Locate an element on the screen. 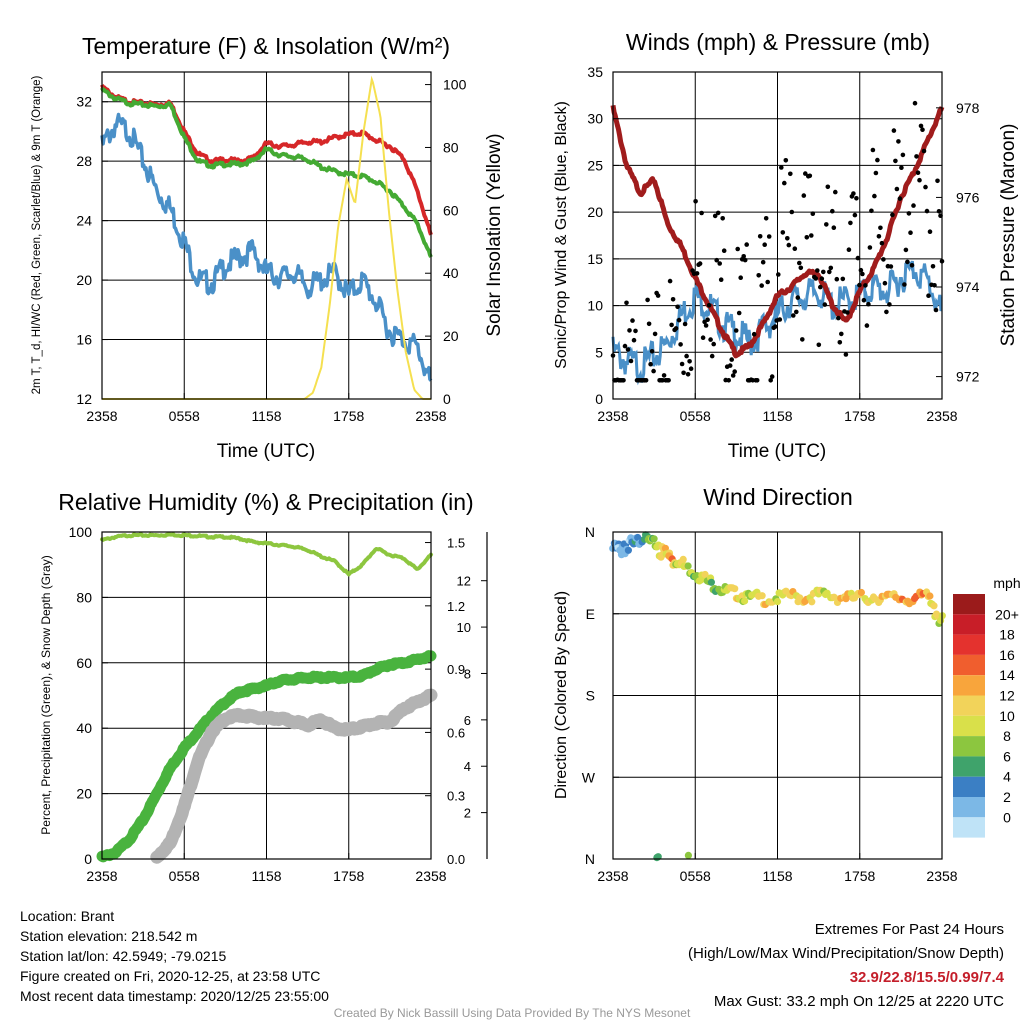  y-tick-label: 0 is located at coordinates (599, 399).